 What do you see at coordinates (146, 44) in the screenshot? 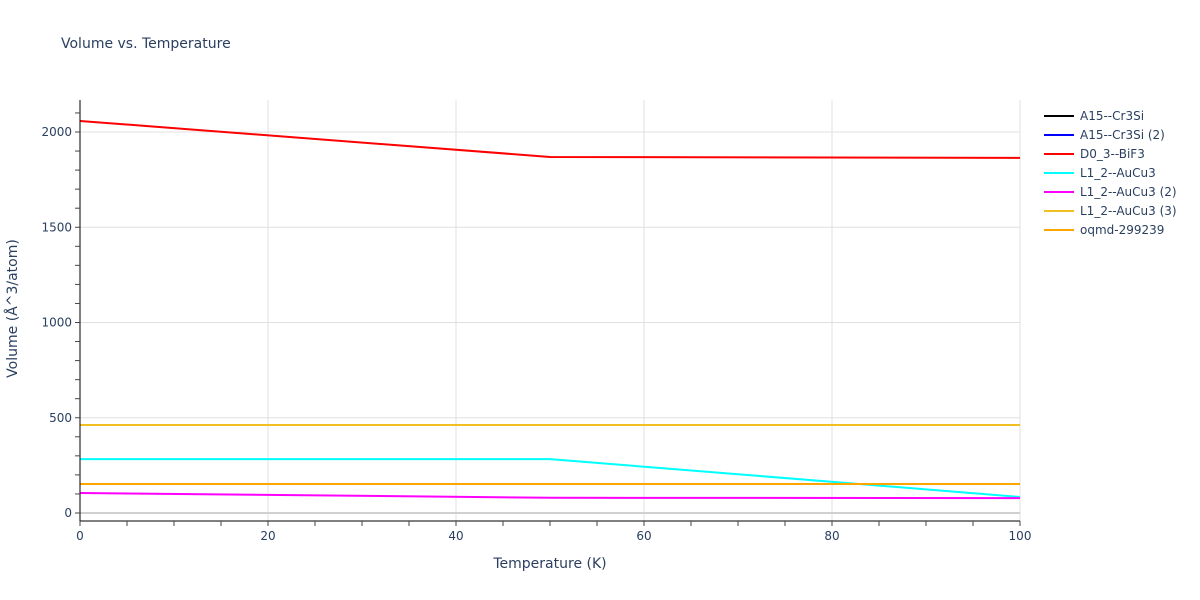
I see `chart-title: Volume vs. Temperature` at bounding box center [146, 44].